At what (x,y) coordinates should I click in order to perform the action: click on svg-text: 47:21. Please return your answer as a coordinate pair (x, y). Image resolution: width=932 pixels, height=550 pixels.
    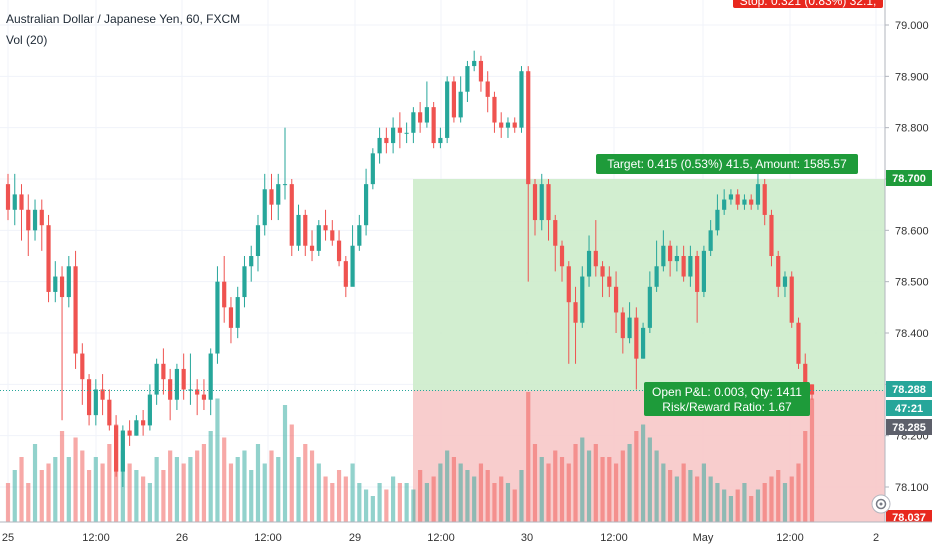
    Looking at the image, I should click on (909, 409).